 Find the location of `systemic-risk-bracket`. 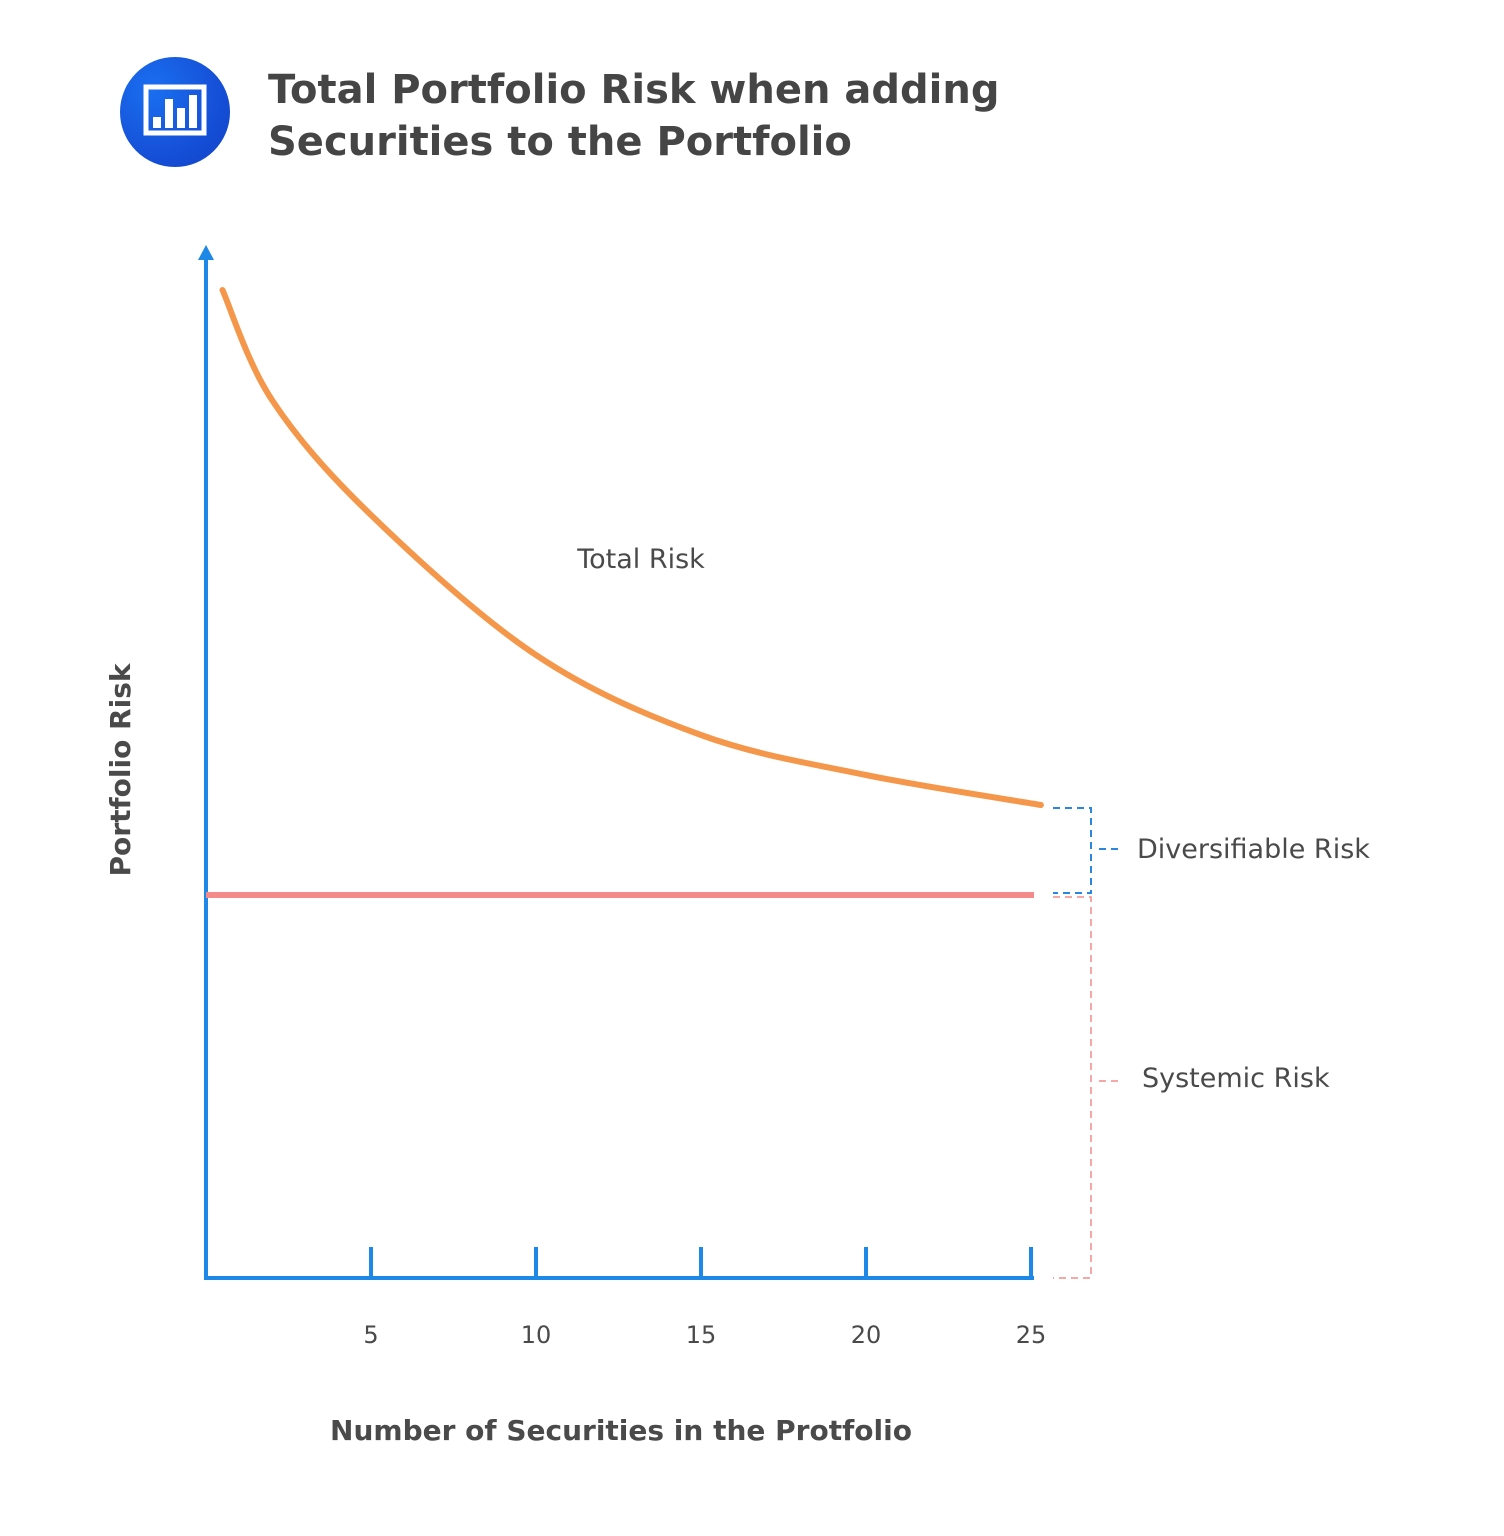

systemic-risk-bracket is located at coordinates (1072, 1087).